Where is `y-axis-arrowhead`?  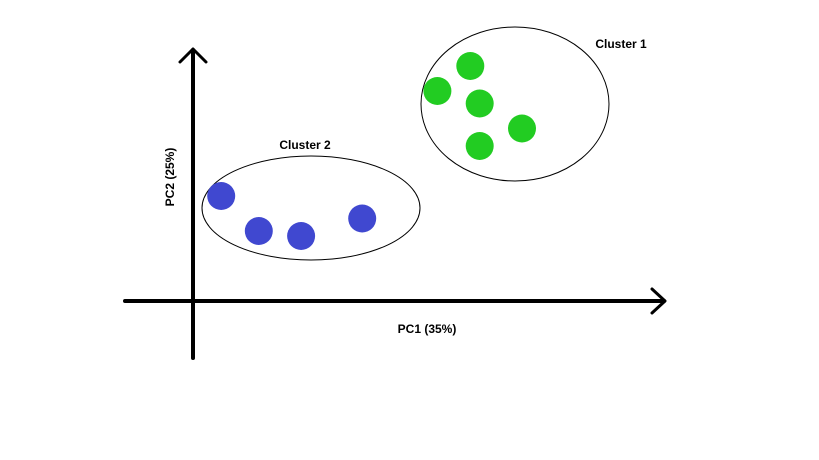 y-axis-arrowhead is located at coordinates (193, 55).